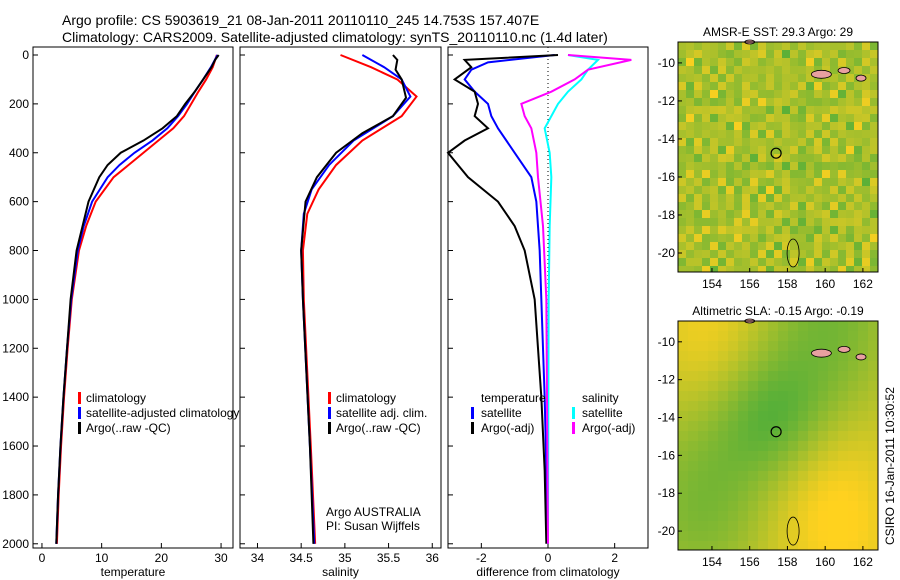 This screenshot has height=580, width=900. Describe the element at coordinates (378, 428) in the screenshot. I see `legend-entry: Argo(..raw -QC)` at that location.